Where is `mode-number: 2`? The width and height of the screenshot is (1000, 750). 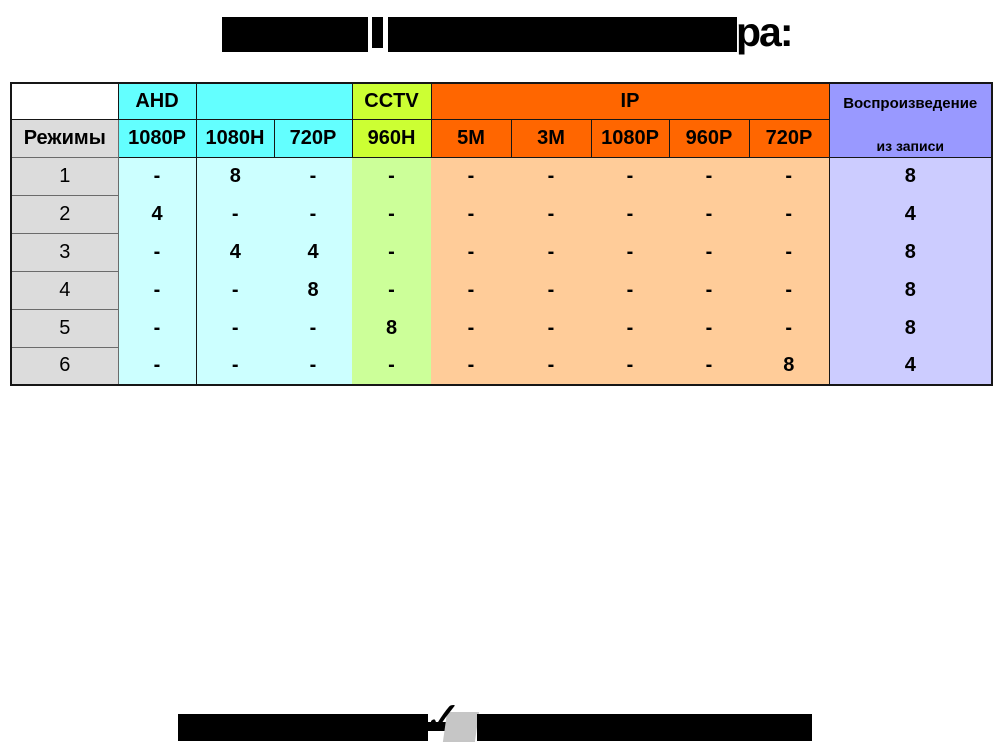 mode-number: 2 is located at coordinates (64, 214).